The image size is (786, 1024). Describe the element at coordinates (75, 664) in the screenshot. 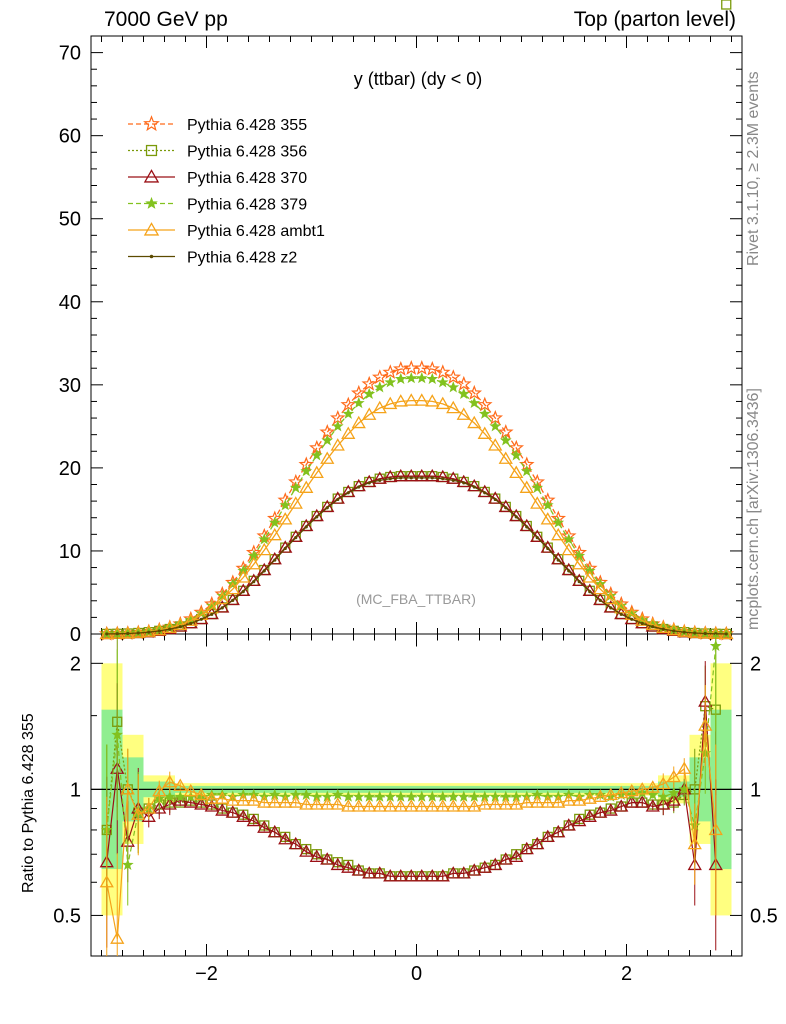

I see `ratio-tick-label-left: 2` at that location.